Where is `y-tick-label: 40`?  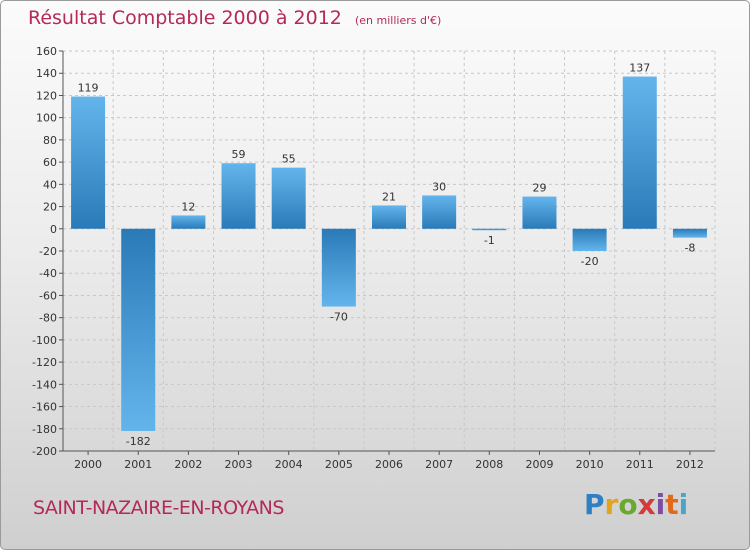 y-tick-label: 40 is located at coordinates (50, 184).